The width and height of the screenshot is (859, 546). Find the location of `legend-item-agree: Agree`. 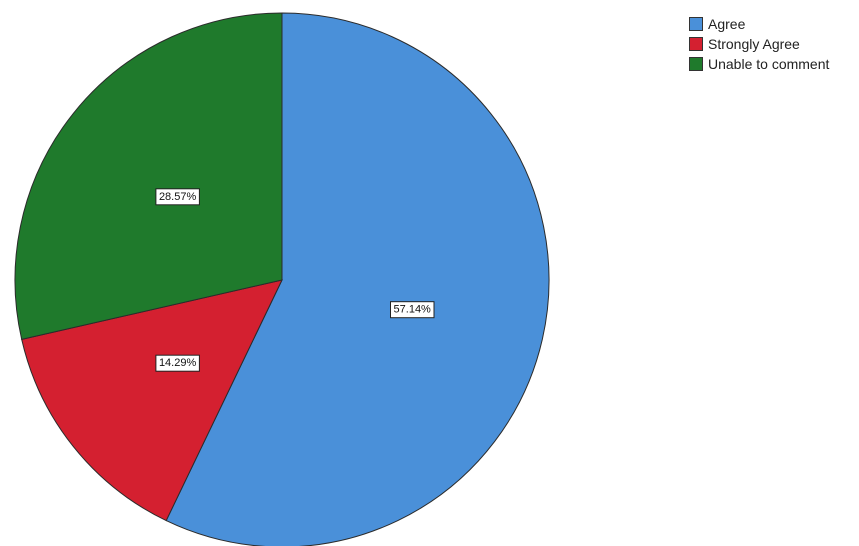

legend-item-agree: Agree is located at coordinates (759, 24).